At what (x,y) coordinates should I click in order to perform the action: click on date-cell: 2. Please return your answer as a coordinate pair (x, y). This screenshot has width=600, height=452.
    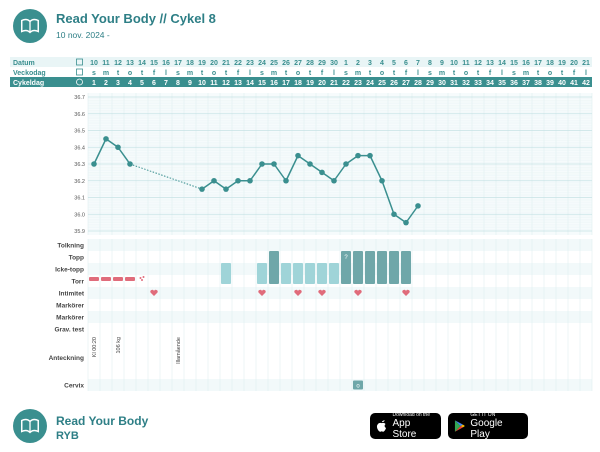
    Looking at the image, I should click on (358, 63).